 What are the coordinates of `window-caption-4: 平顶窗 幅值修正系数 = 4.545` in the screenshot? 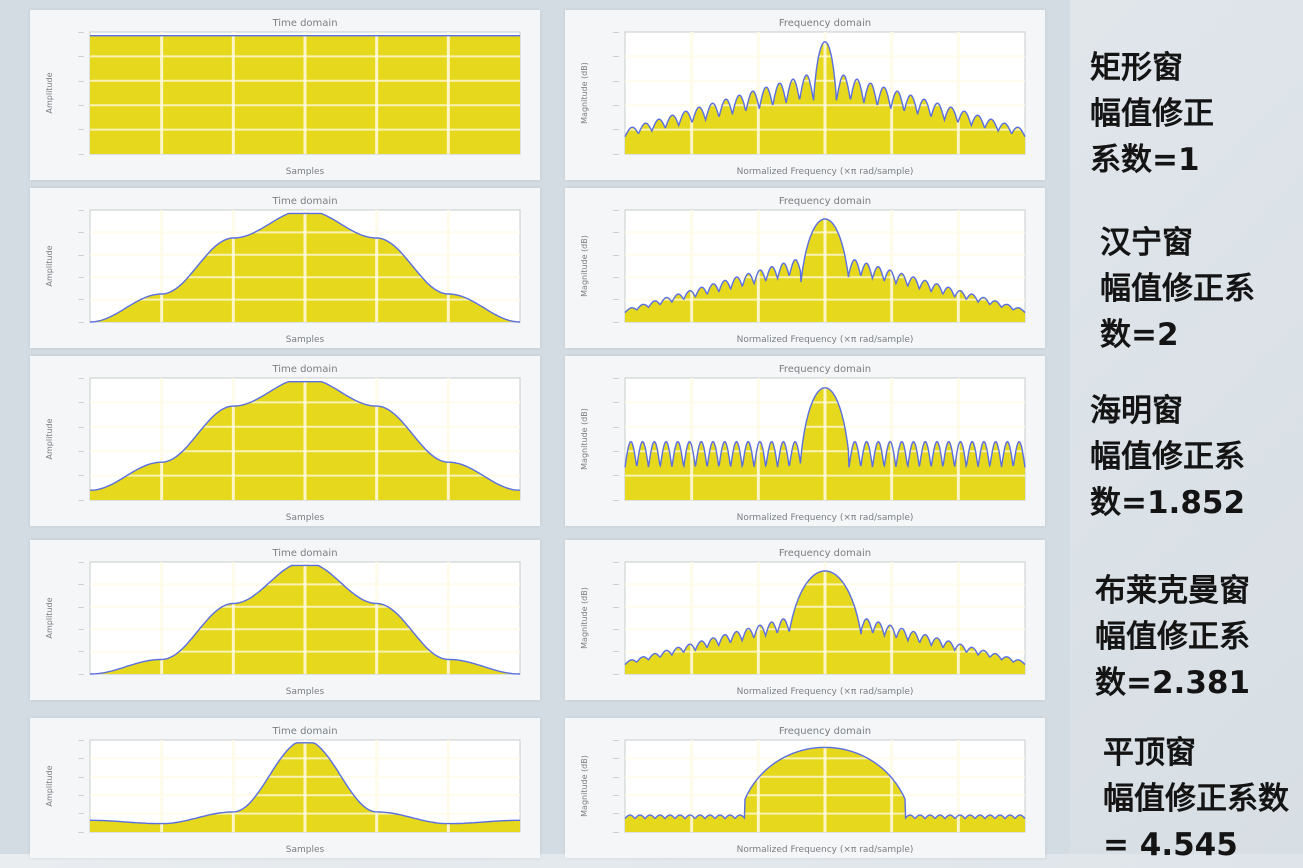 It's located at (1196, 799).